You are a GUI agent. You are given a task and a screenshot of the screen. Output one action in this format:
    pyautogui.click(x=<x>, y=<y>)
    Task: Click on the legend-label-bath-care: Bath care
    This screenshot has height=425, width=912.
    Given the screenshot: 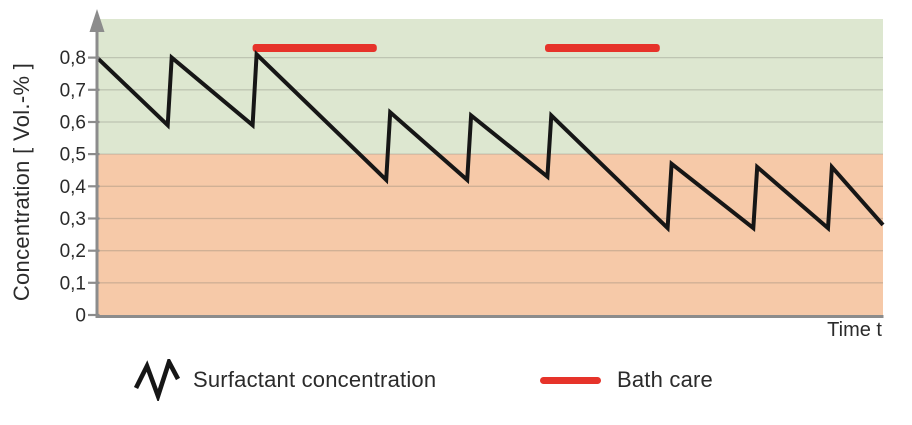 What is the action you would take?
    pyautogui.click(x=665, y=379)
    